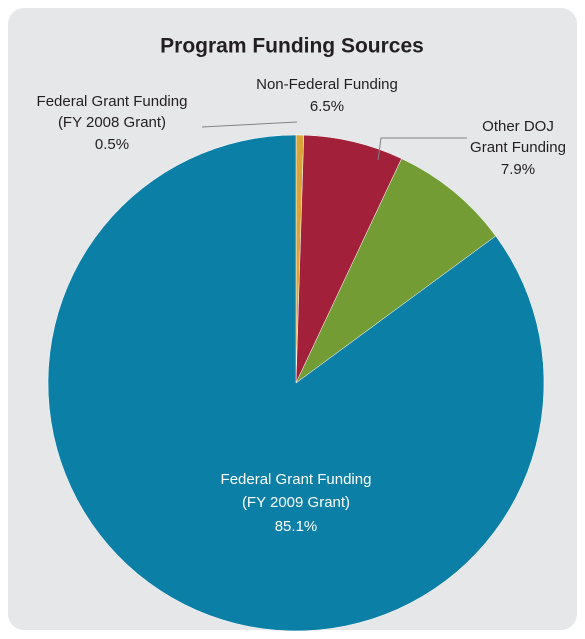 This screenshot has width=585, height=639. Describe the element at coordinates (396, 271) in the screenshot. I see `pie-slice` at that location.